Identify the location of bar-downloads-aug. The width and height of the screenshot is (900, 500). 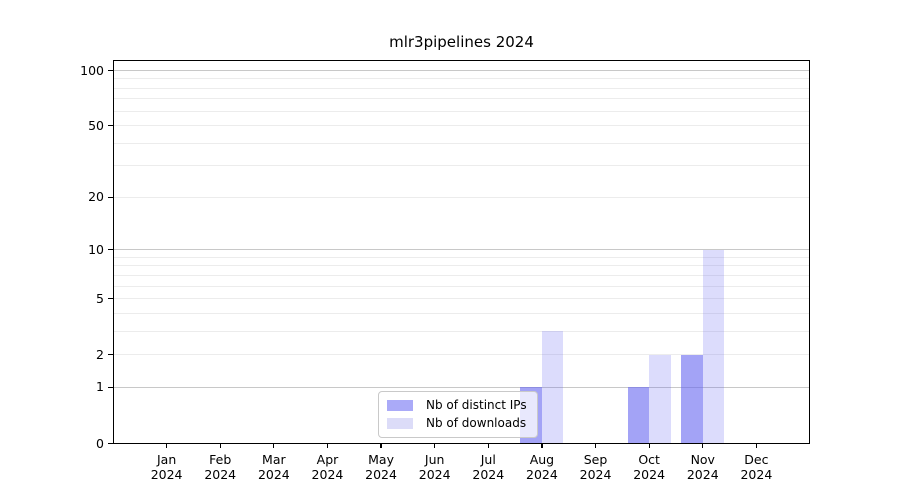
(552, 387).